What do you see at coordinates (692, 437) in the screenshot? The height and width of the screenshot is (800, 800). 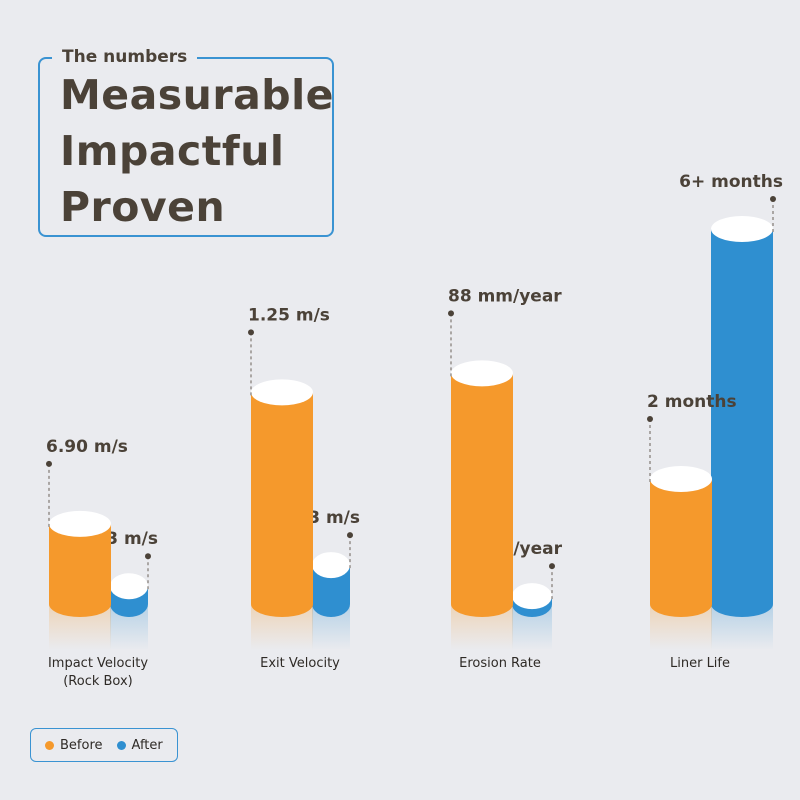 I see `value-label-before: 2 months` at bounding box center [692, 437].